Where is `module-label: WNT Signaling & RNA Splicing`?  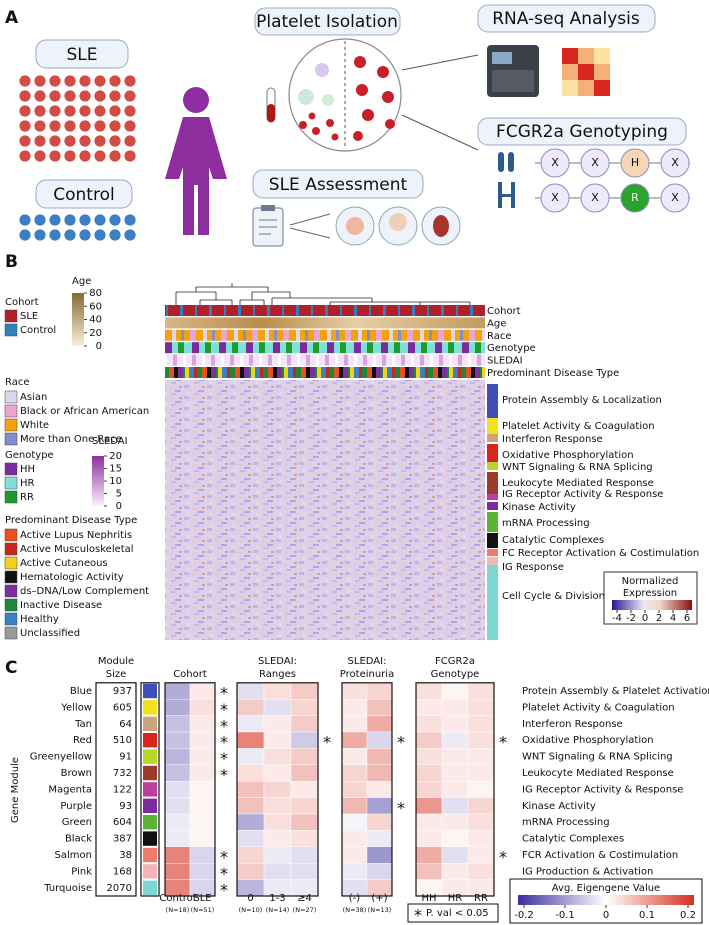 module-label: WNT Signaling & RNA Splicing is located at coordinates (577, 467).